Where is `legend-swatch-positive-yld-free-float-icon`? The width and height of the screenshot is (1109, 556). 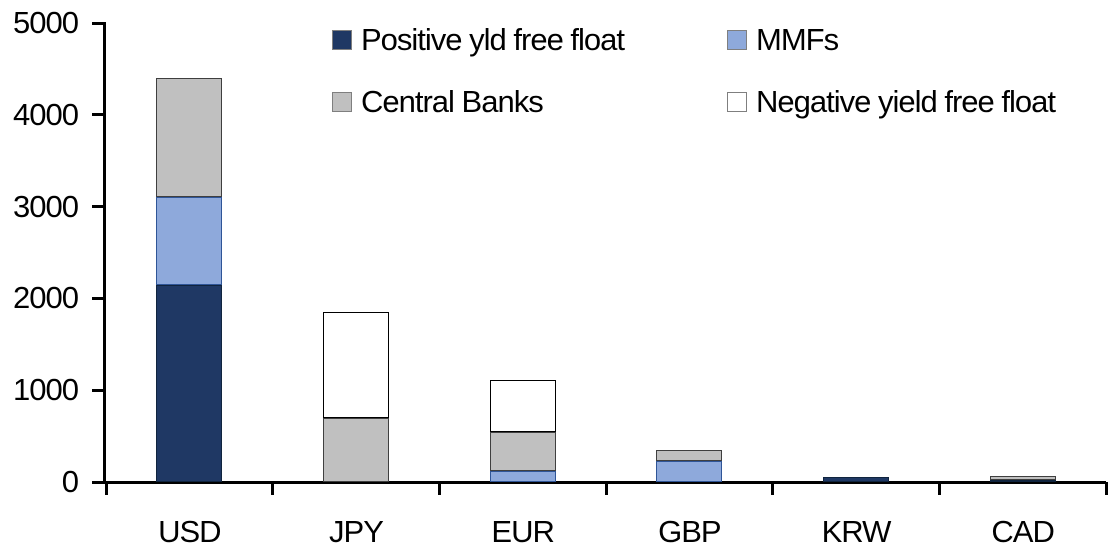 legend-swatch-positive-yld-free-float-icon is located at coordinates (342, 40).